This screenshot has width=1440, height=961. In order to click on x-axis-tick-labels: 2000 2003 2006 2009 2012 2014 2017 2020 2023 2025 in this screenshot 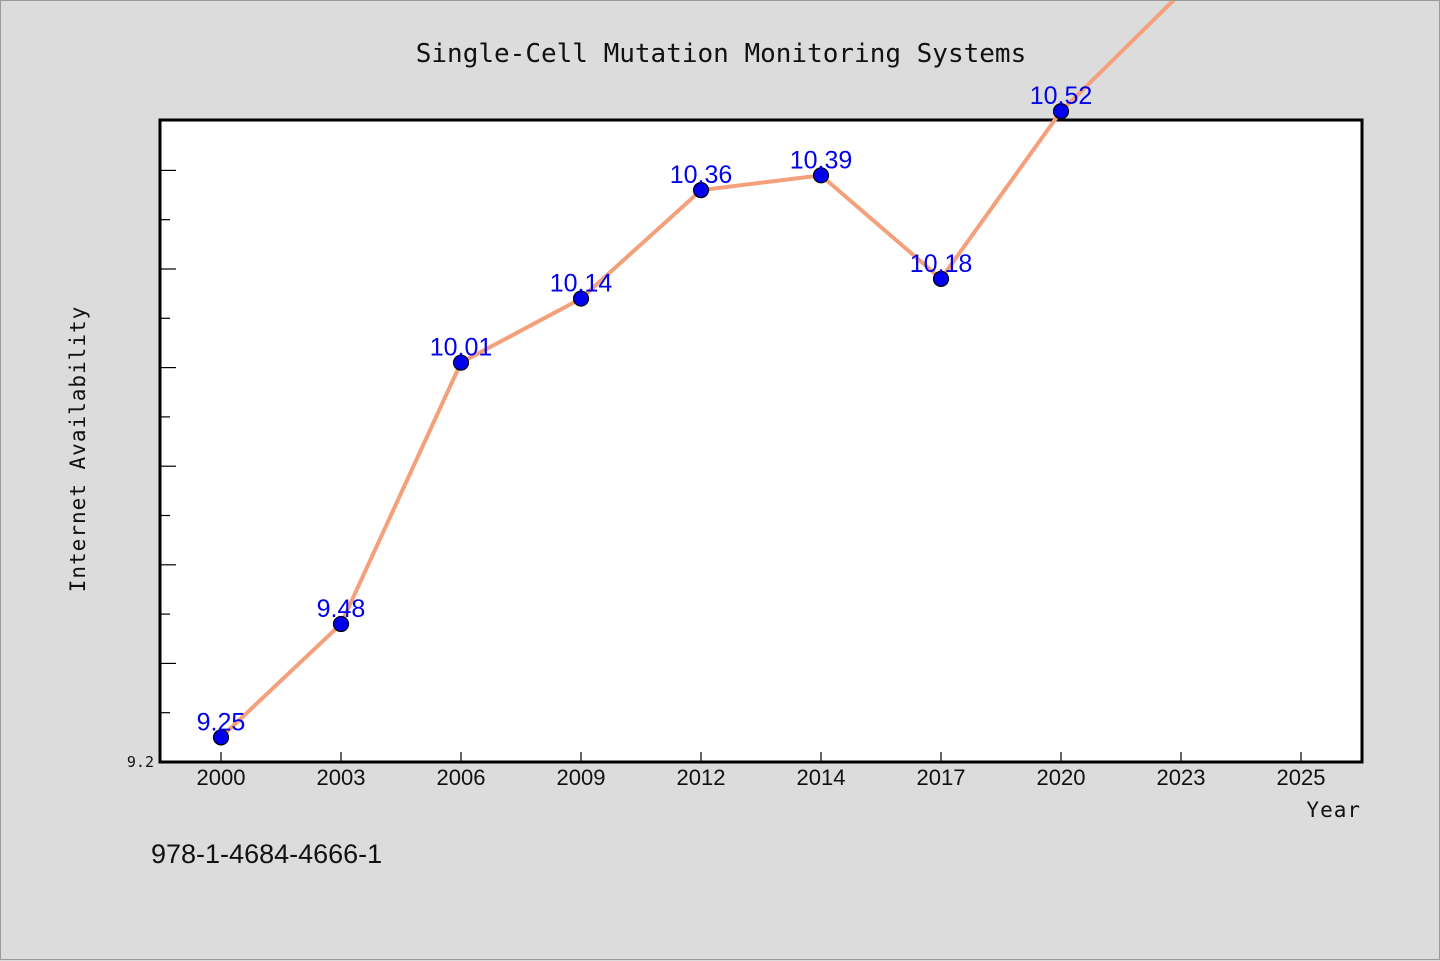, I will do `click(761, 777)`.